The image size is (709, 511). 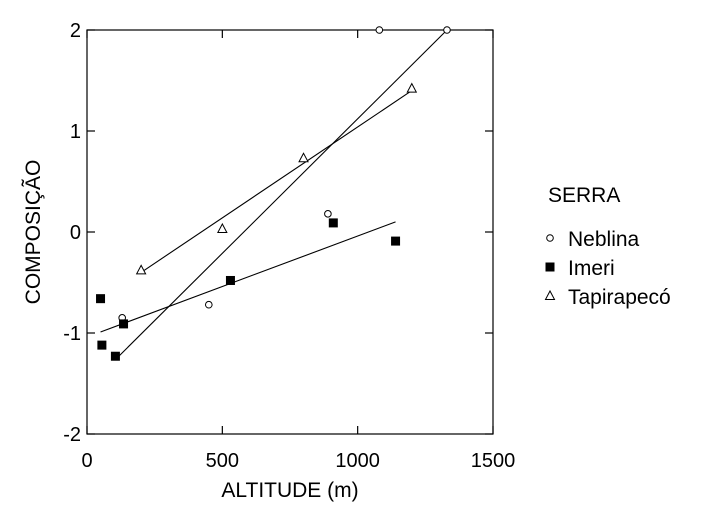 What do you see at coordinates (493, 461) in the screenshot?
I see `x-tick-label: 1500` at bounding box center [493, 461].